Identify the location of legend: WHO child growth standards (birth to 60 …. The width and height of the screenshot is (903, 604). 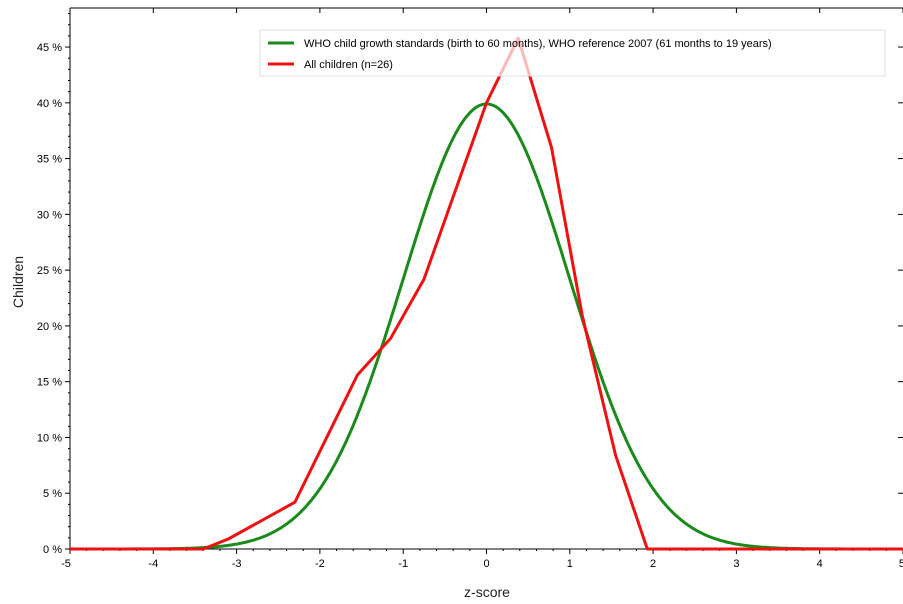
(572, 53).